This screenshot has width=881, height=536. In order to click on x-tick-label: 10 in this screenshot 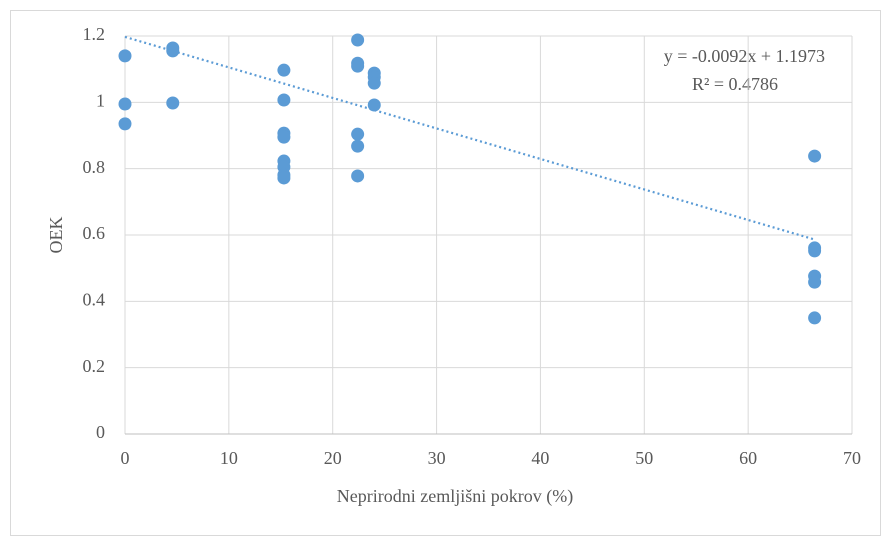, I will do `click(229, 458)`.